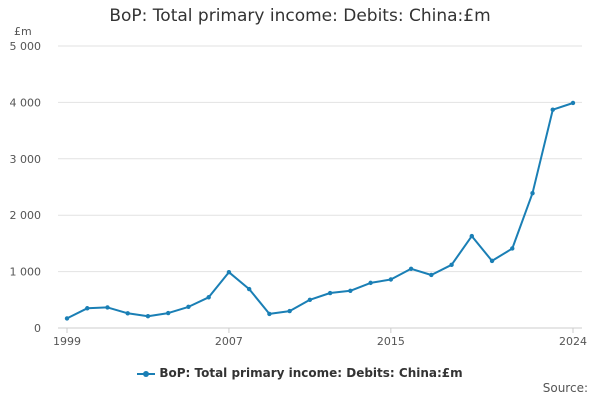  Describe the element at coordinates (67, 341) in the screenshot. I see `x-tick-label: 1999` at that location.